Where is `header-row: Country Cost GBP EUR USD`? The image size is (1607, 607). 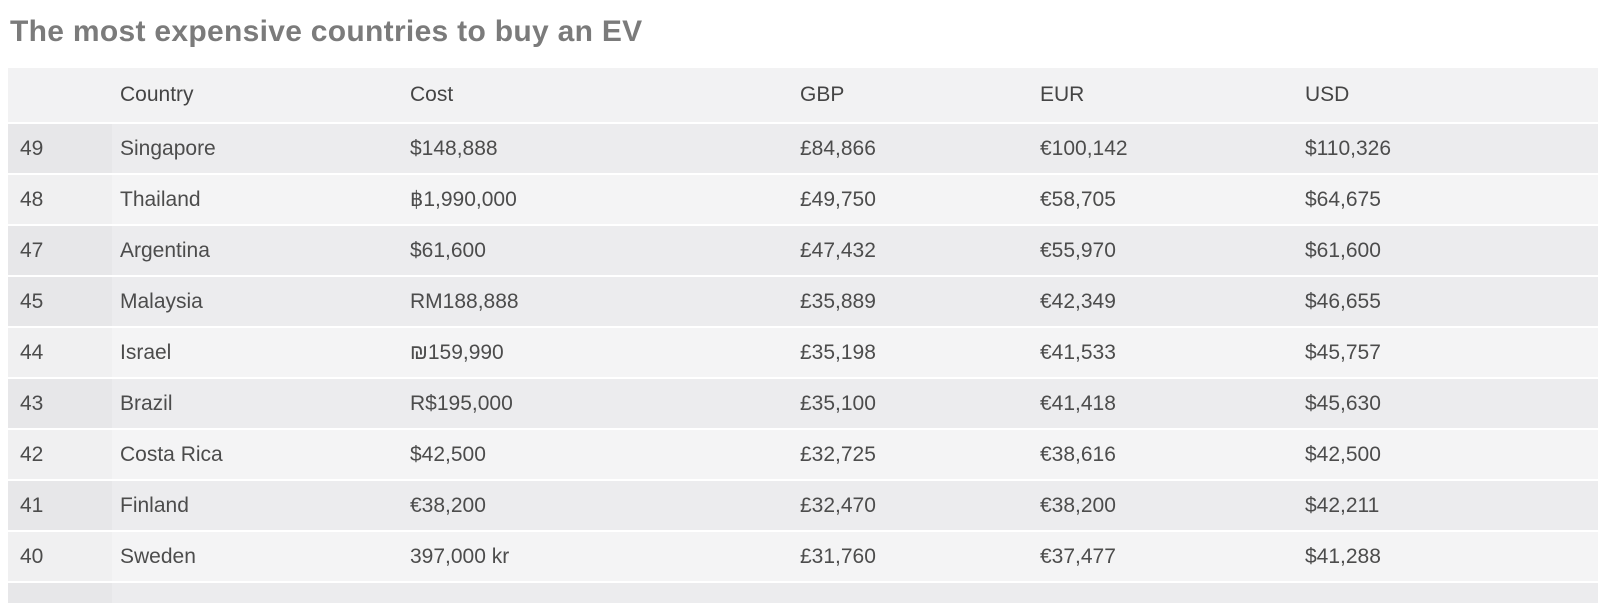 header-row: Country Cost GBP EUR USD is located at coordinates (803, 95).